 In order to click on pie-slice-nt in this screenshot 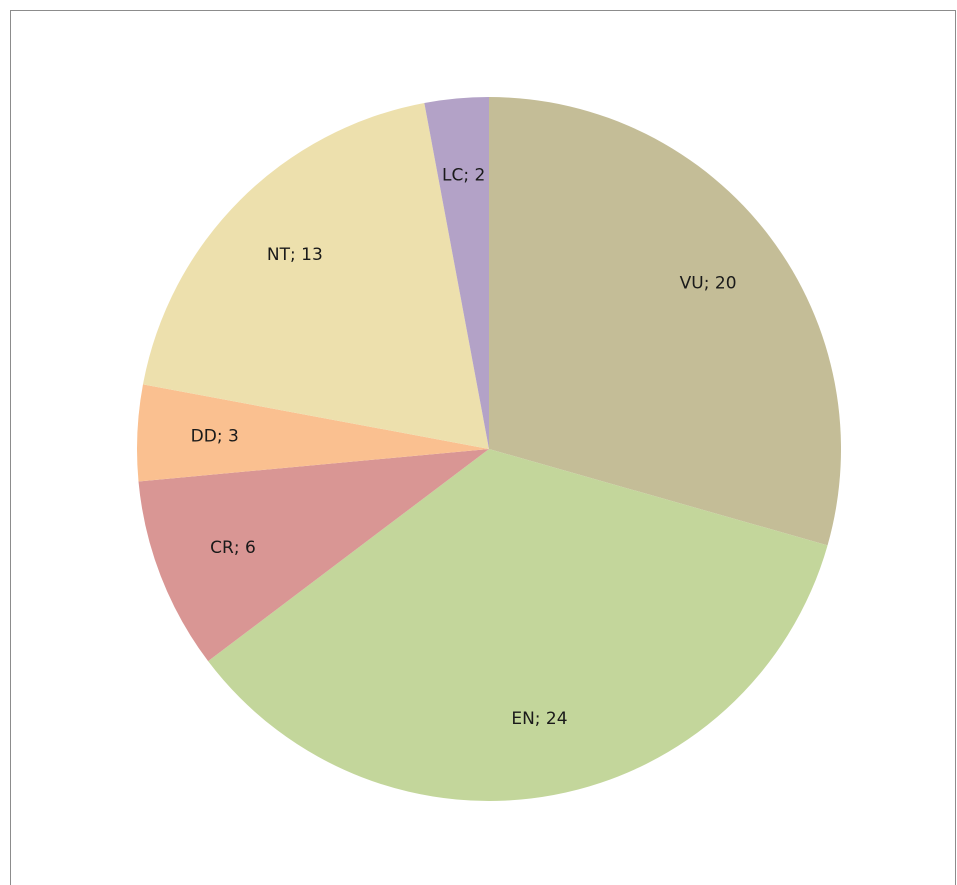, I will do `click(315, 275)`.